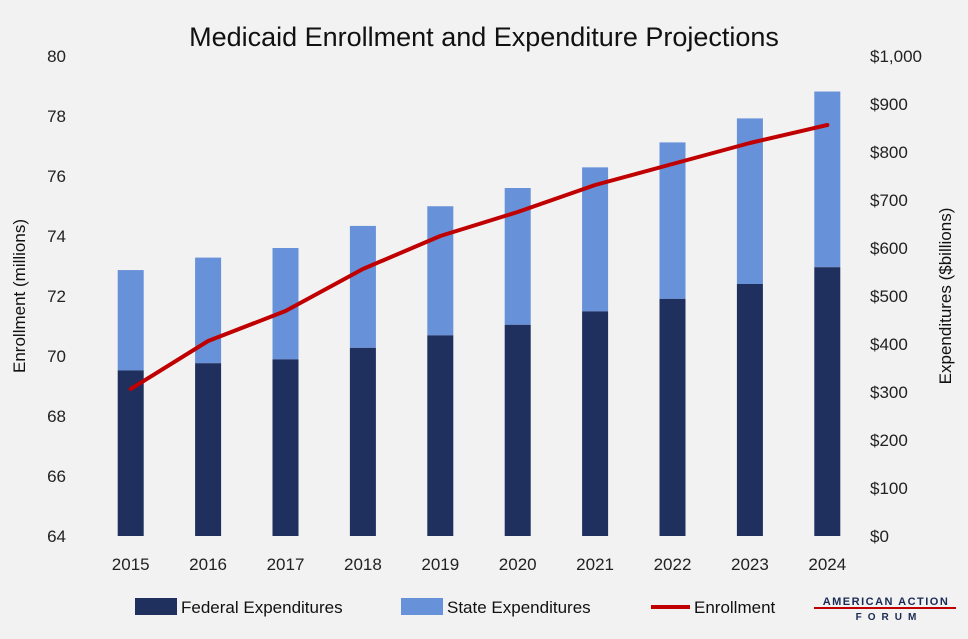 Image resolution: width=968 pixels, height=639 pixels. What do you see at coordinates (519, 607) in the screenshot?
I see `legend-label-state: State Expenditures` at bounding box center [519, 607].